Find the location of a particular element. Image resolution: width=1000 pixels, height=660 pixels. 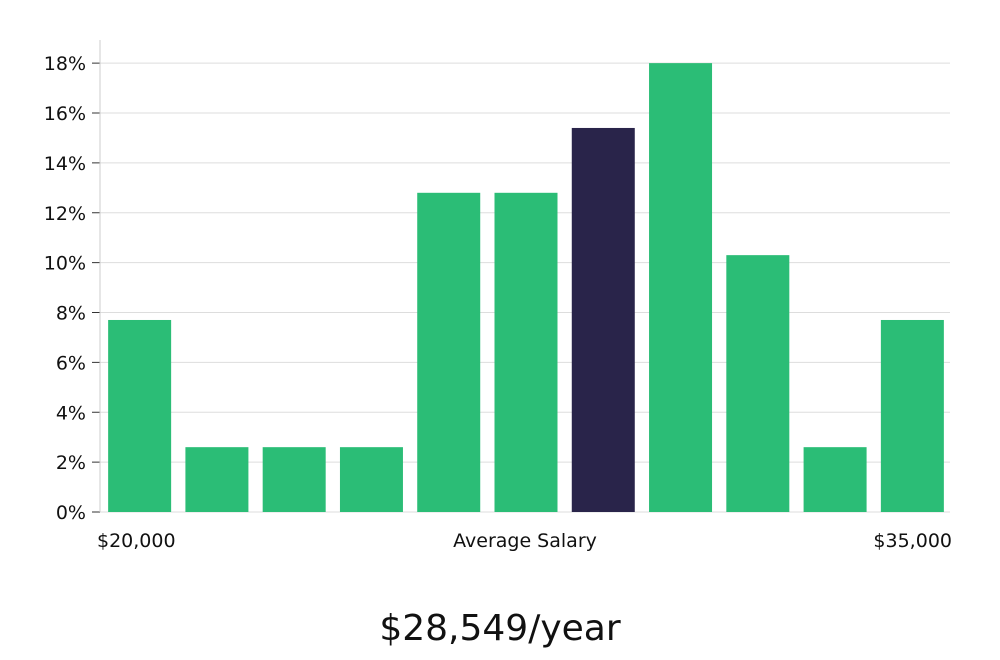

y-tick-label: 8% is located at coordinates (71, 314).